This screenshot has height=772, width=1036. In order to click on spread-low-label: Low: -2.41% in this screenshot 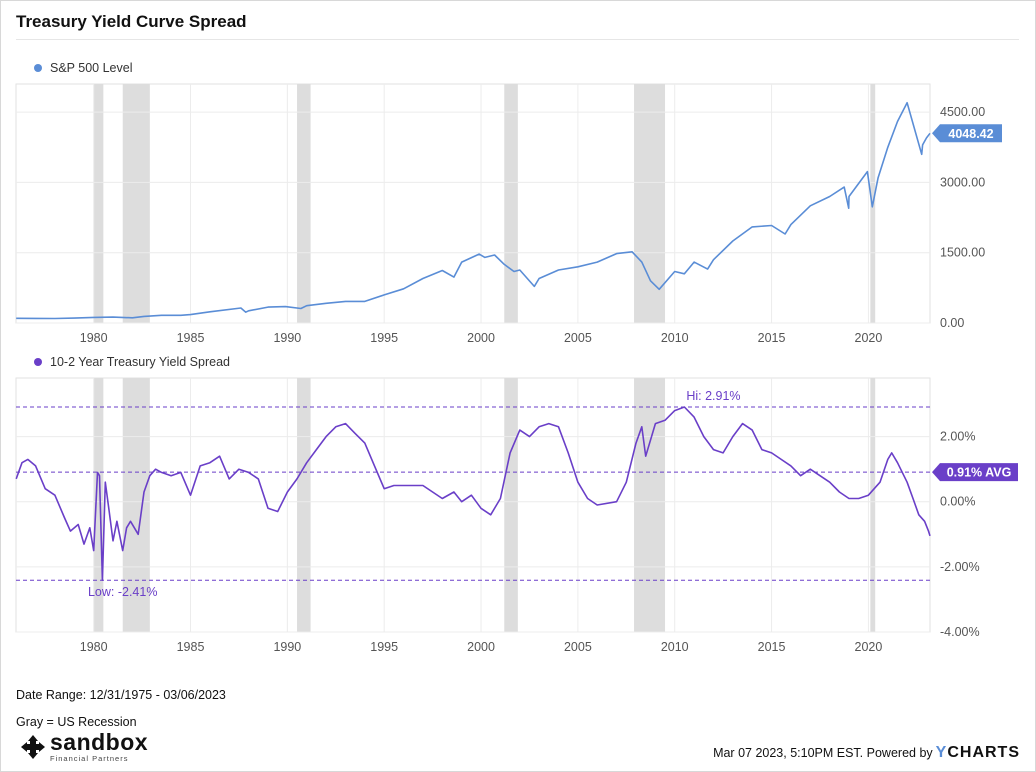, I will do `click(122, 592)`.